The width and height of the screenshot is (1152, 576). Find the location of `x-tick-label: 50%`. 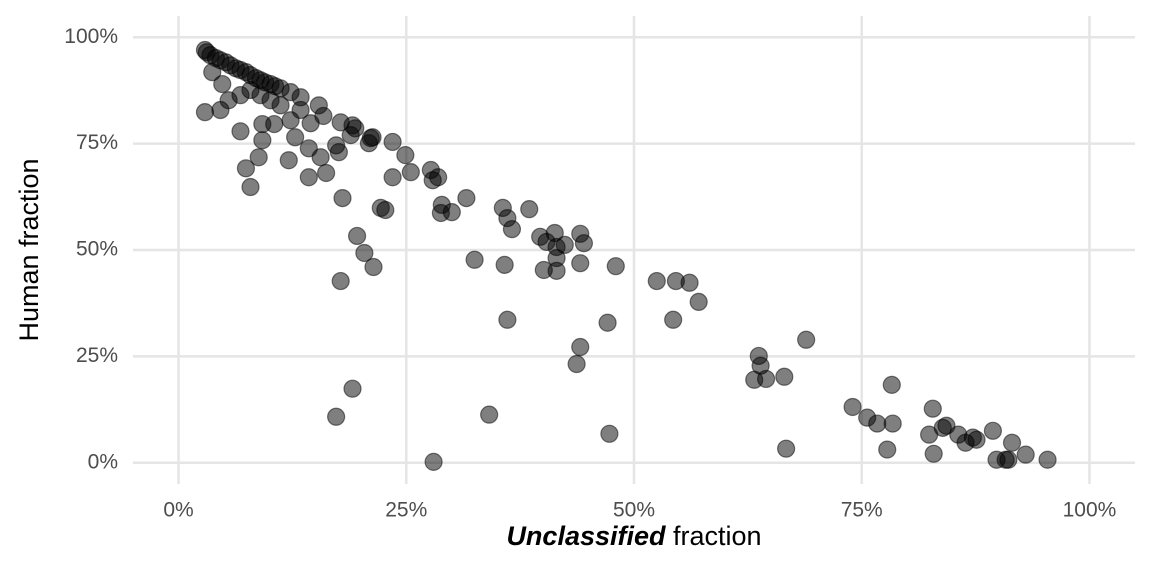

x-tick-label: 50% is located at coordinates (634, 510).